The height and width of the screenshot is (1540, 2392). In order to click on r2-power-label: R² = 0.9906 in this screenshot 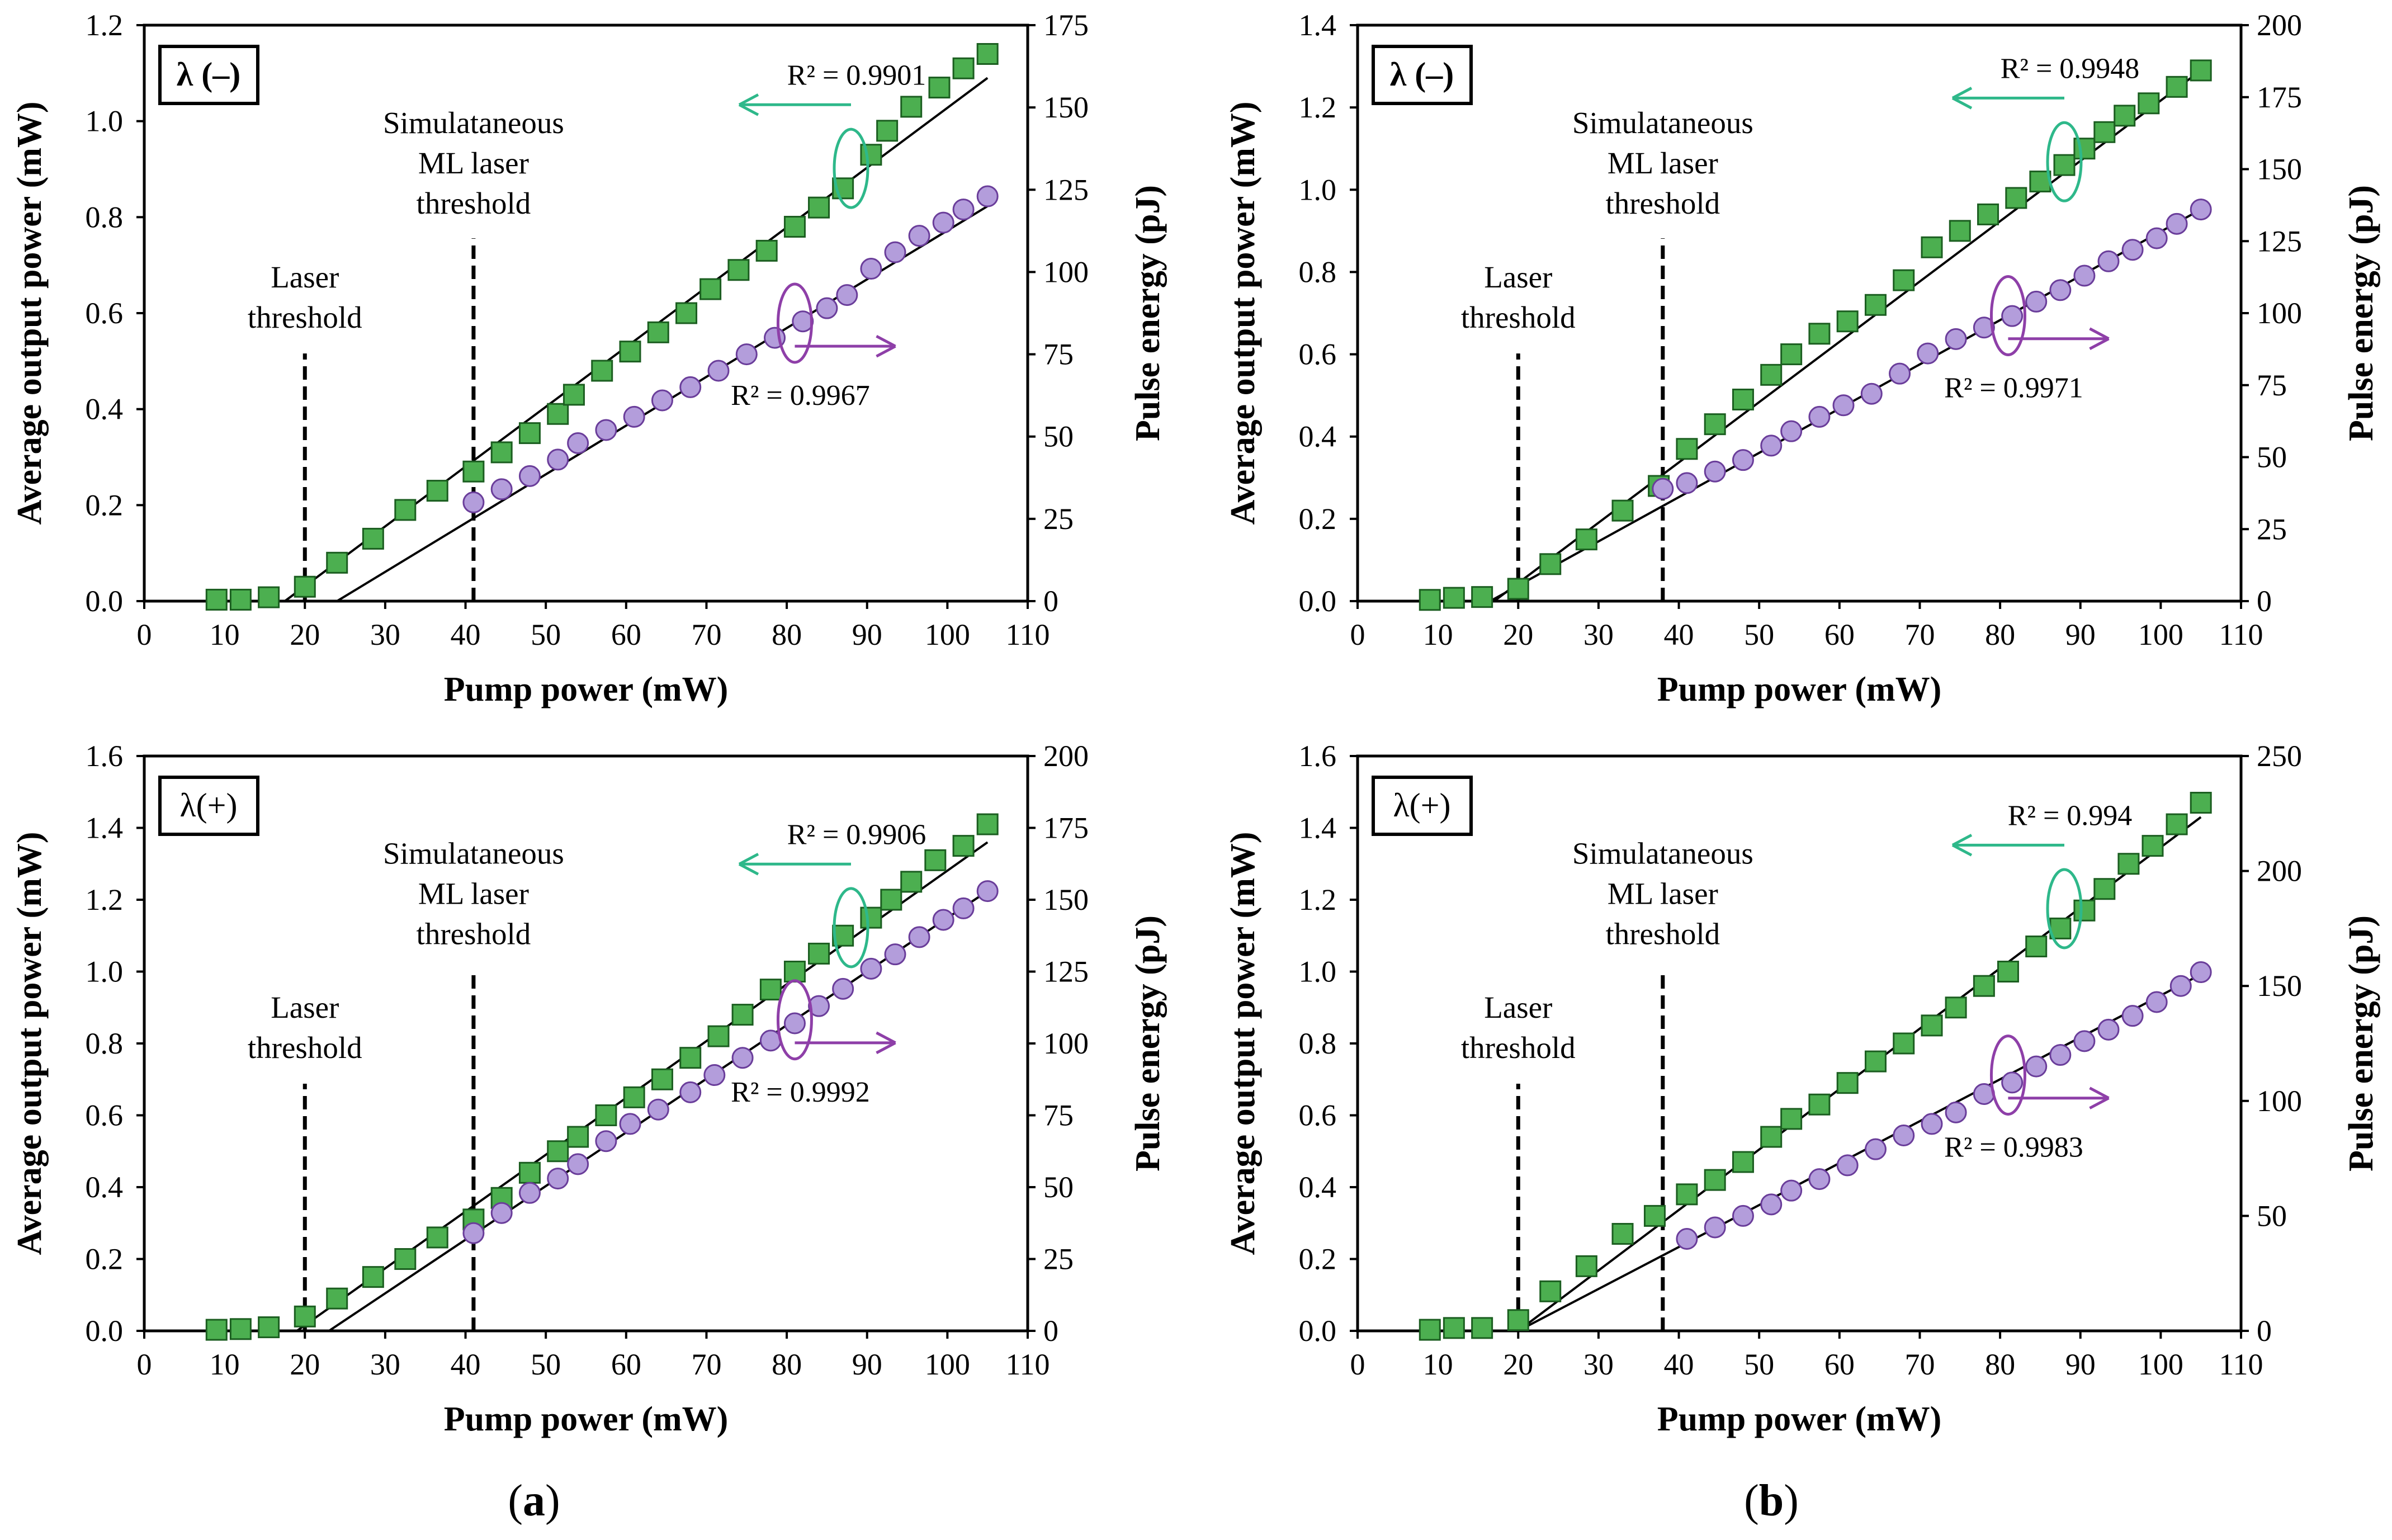, I will do `click(856, 835)`.